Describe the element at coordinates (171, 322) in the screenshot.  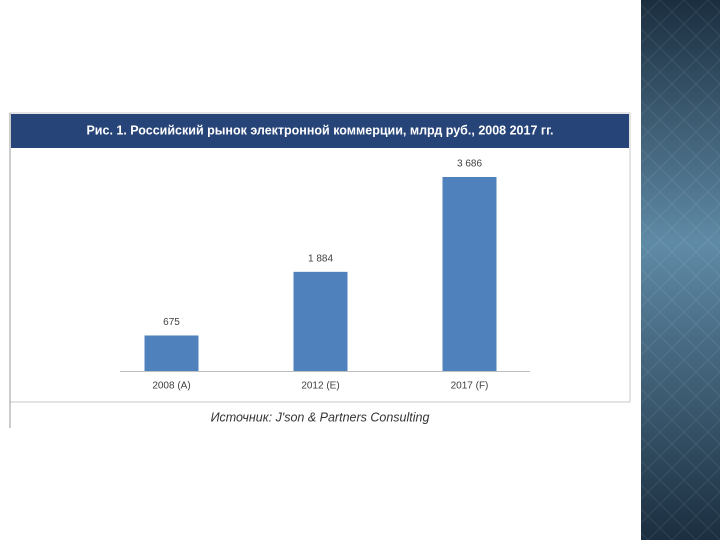
I see `data-label: 675` at that location.